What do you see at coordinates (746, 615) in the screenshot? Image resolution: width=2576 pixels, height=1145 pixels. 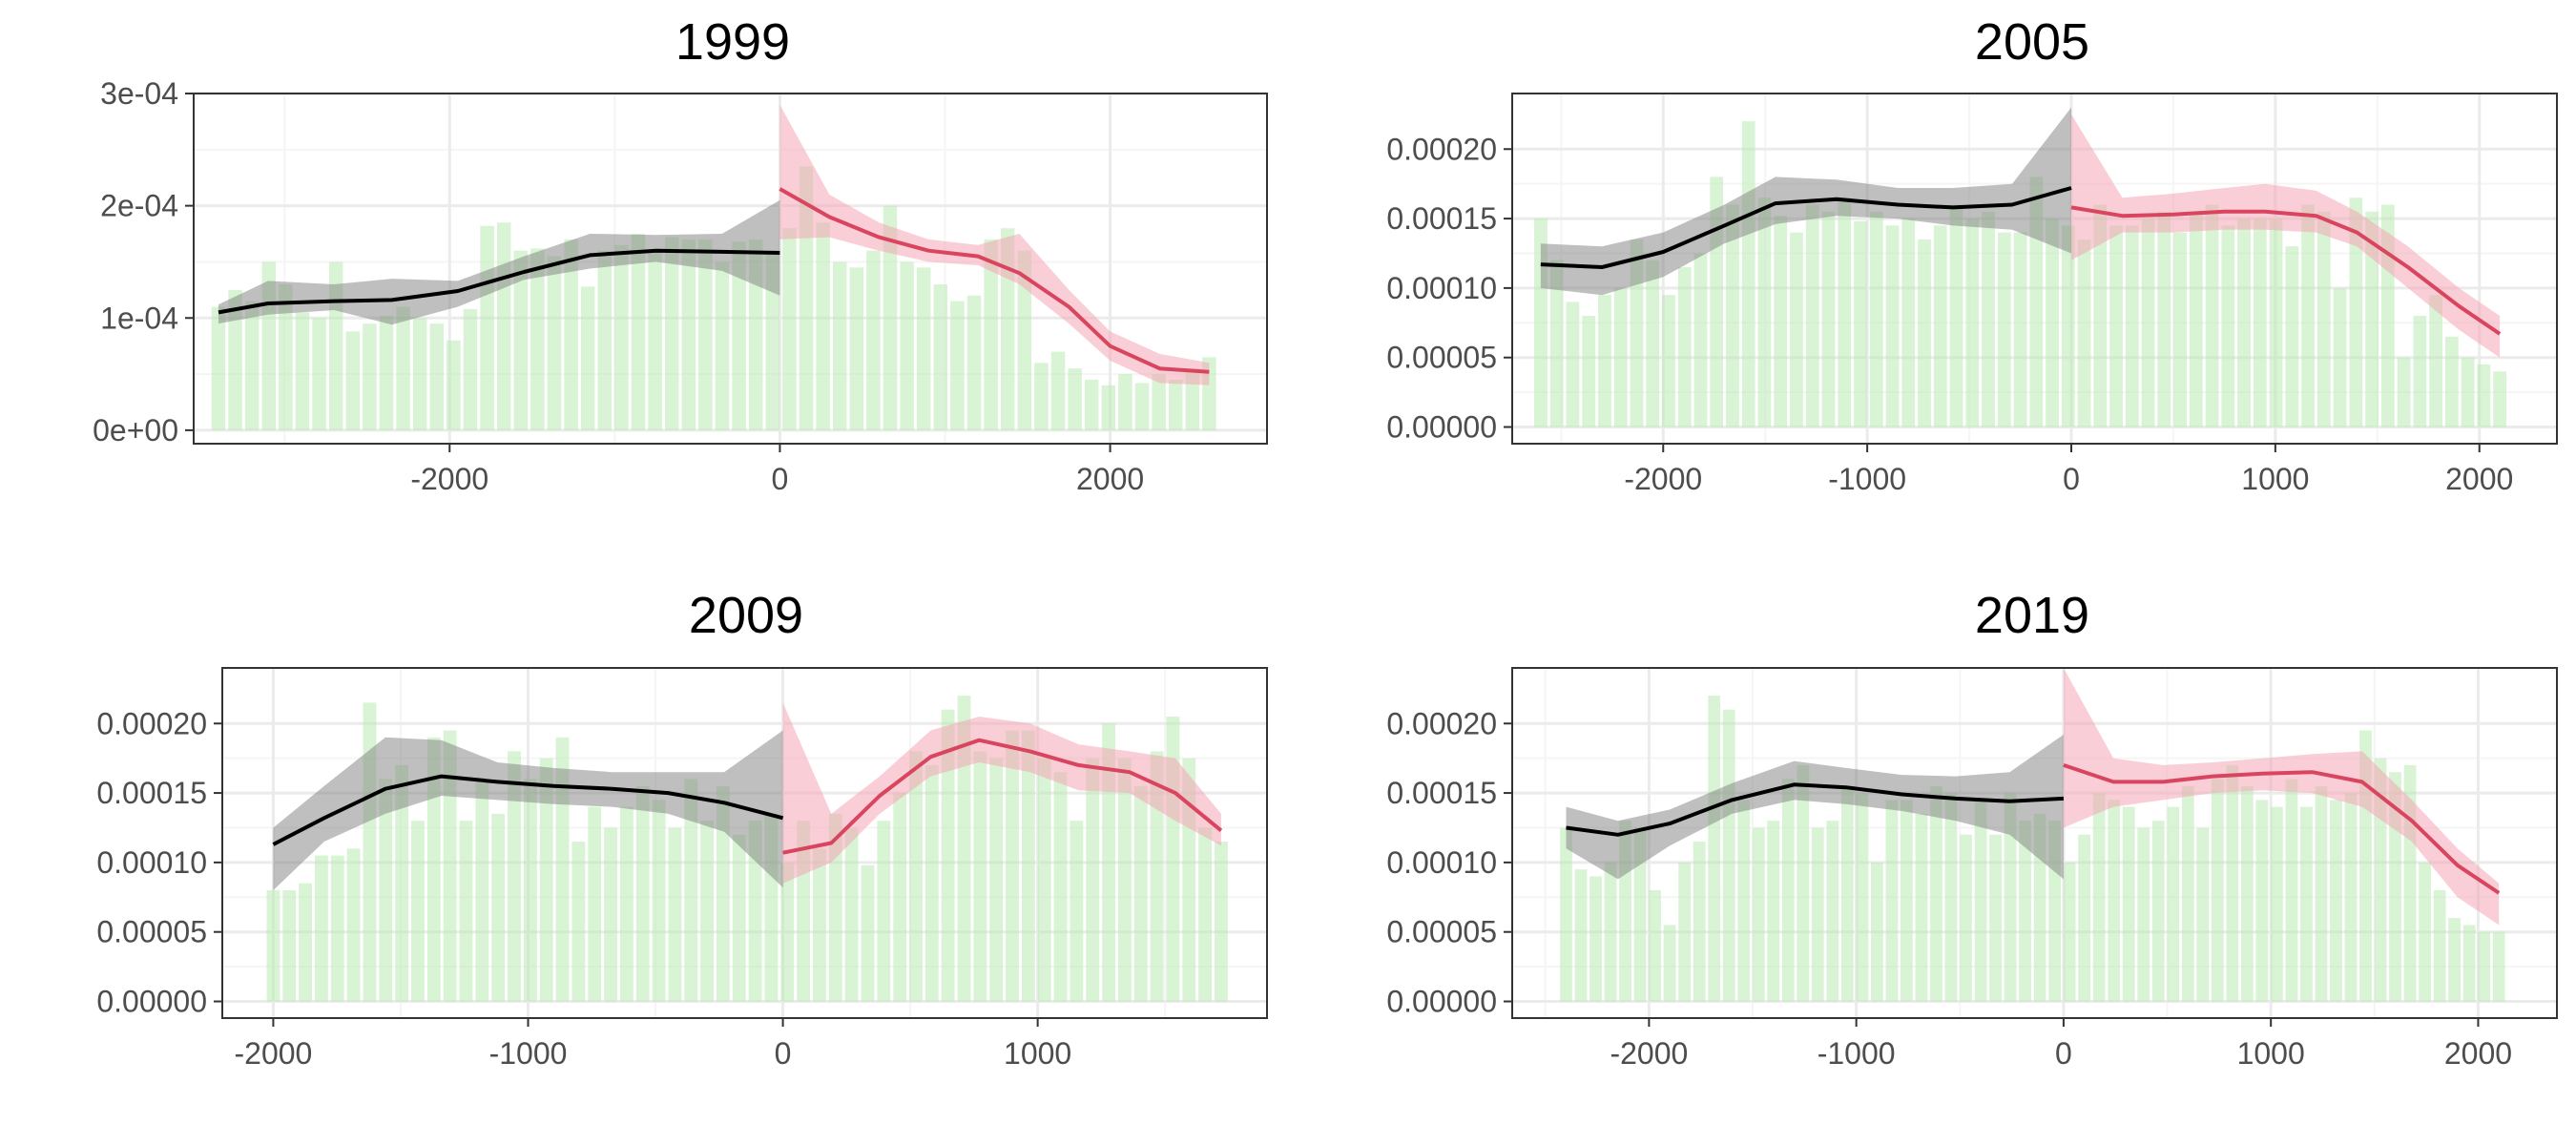 I see `panel-title: 2009` at bounding box center [746, 615].